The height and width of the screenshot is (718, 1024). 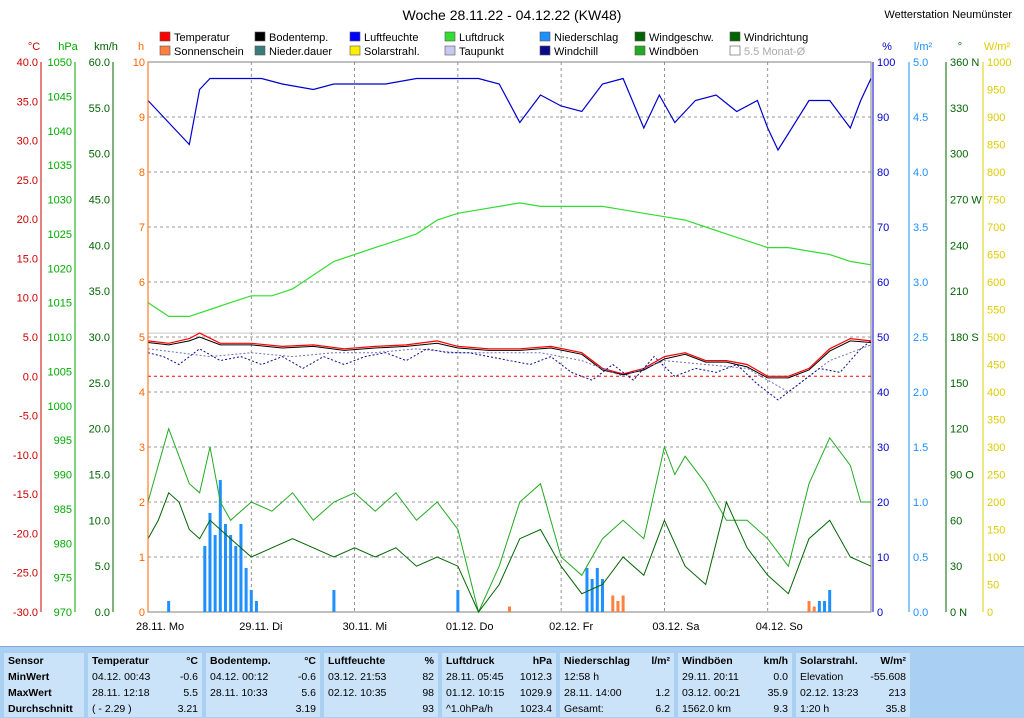 What do you see at coordinates (996, 283) in the screenshot?
I see `axis-tick-solar: 600` at bounding box center [996, 283].